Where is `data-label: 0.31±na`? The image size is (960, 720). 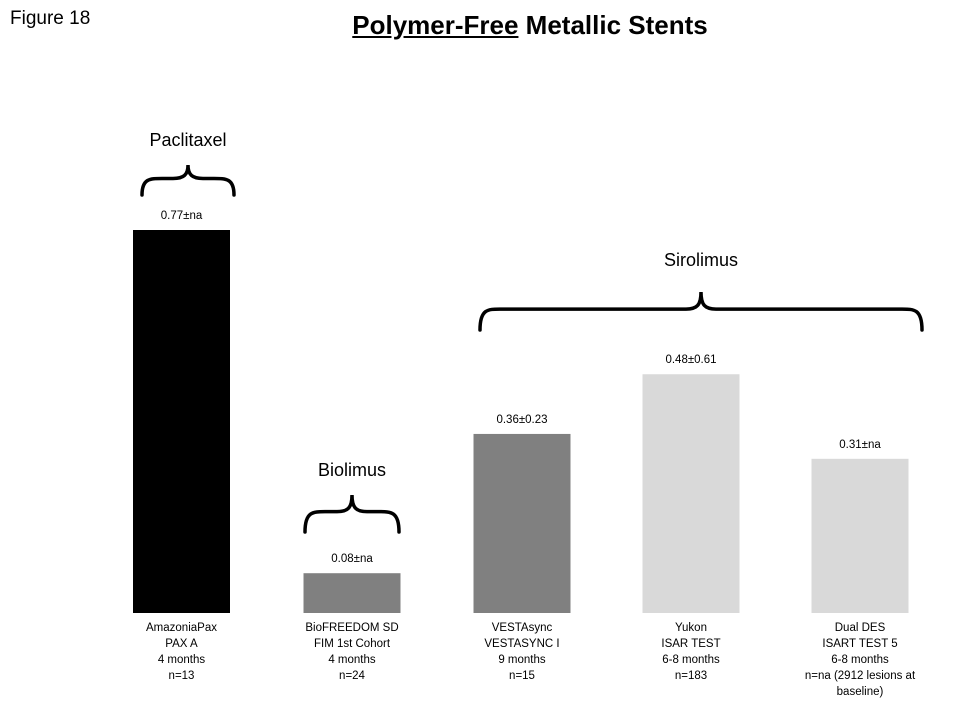
data-label: 0.31±na is located at coordinates (860, 445).